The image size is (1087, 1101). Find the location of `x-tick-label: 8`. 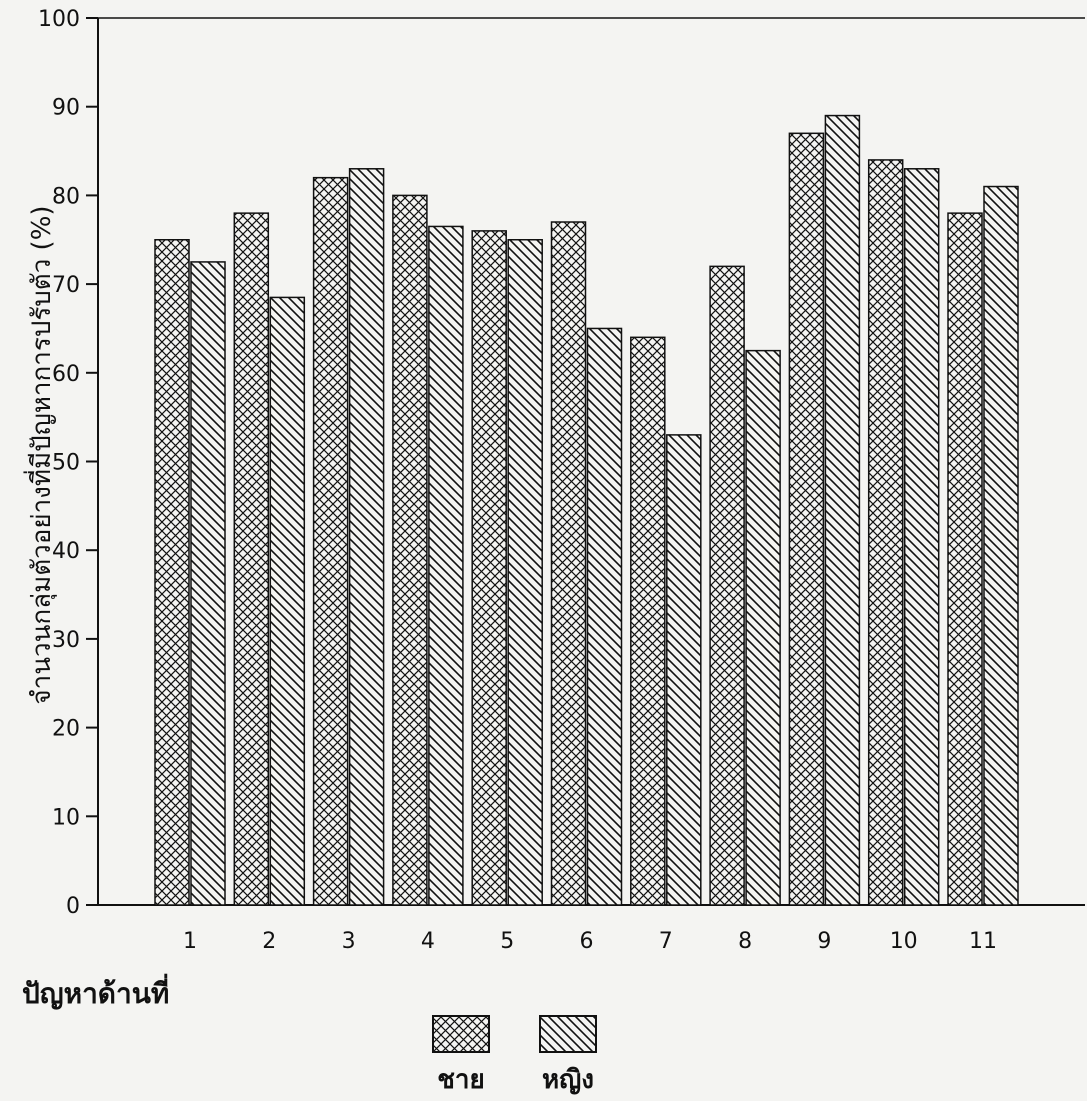

x-tick-label: 8 is located at coordinates (745, 941).